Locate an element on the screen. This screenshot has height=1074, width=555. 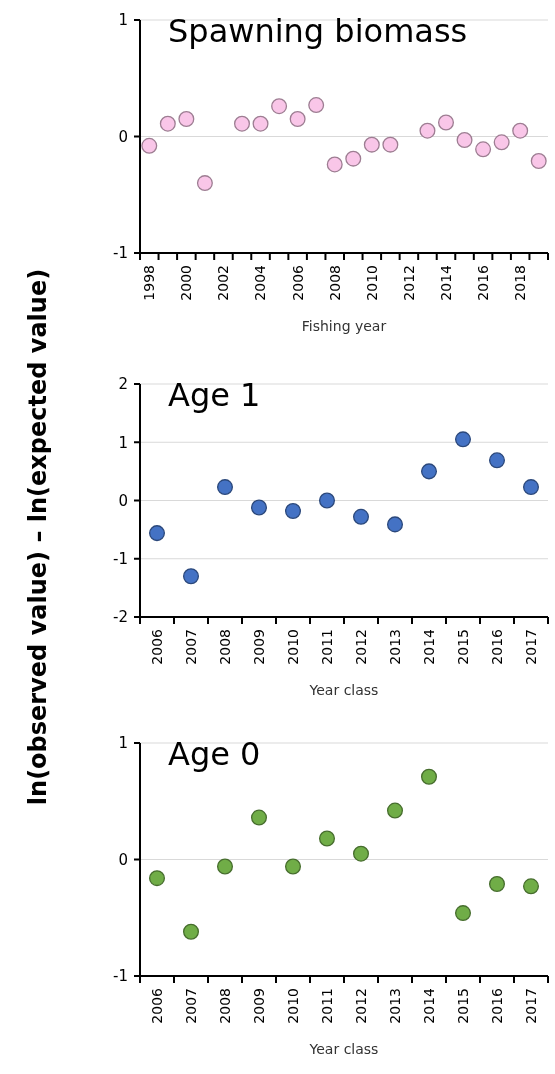
y-axis-title: ln(observed value) – ln(expected value) is located at coordinates (38, 537).